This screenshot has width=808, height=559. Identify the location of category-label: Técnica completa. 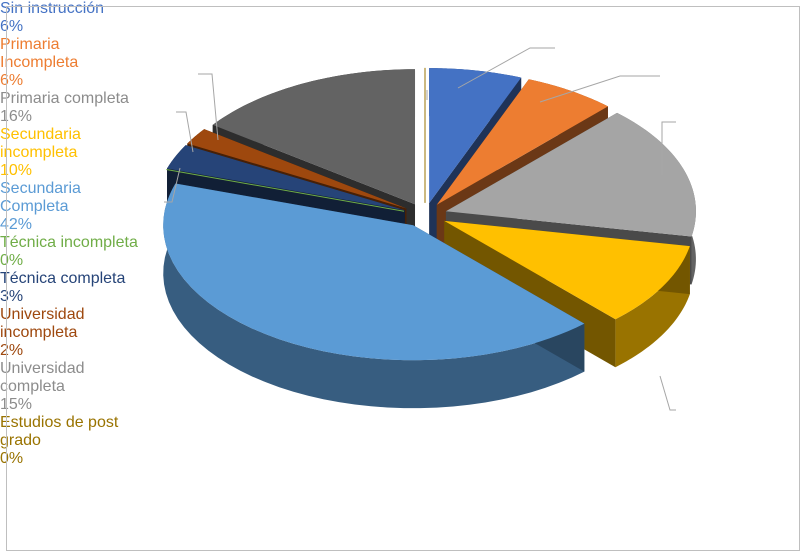
(63, 278).